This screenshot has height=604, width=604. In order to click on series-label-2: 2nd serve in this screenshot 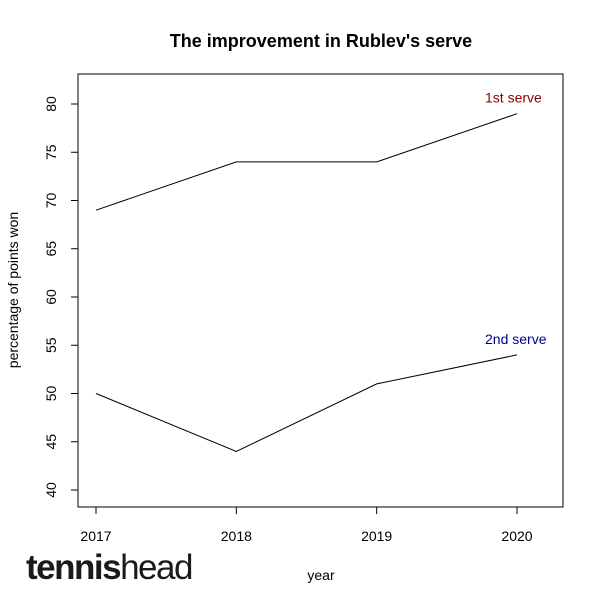, I will do `click(516, 339)`.